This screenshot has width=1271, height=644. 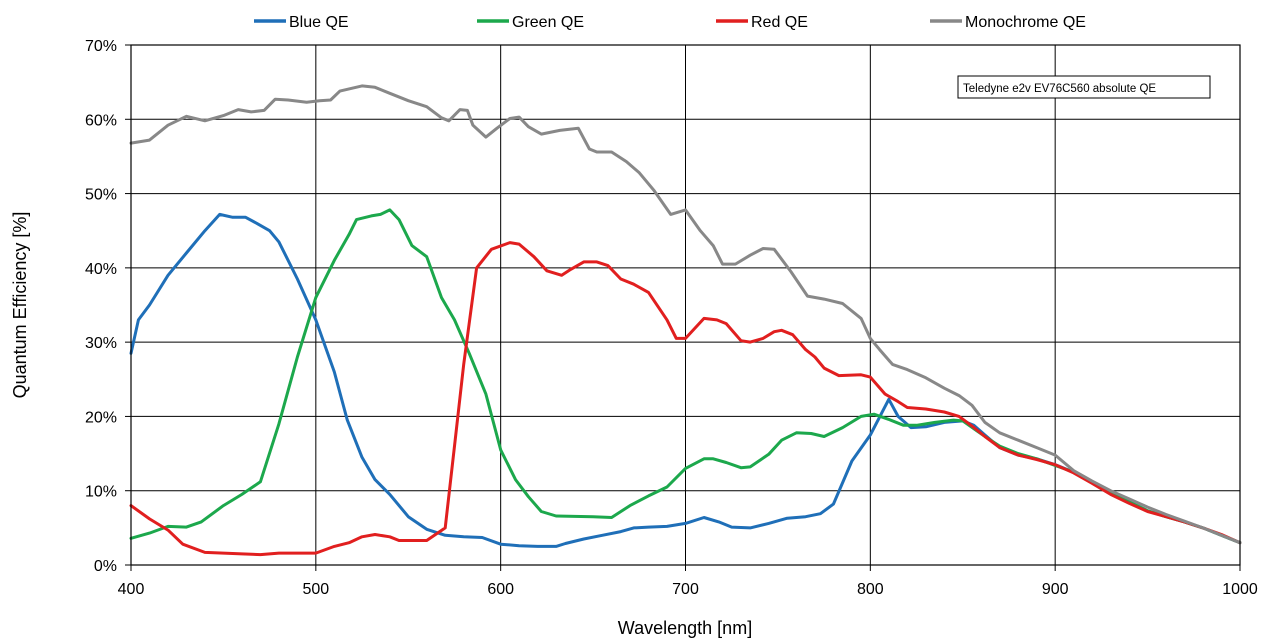 I want to click on x-tick-label: 700, so click(x=685, y=589).